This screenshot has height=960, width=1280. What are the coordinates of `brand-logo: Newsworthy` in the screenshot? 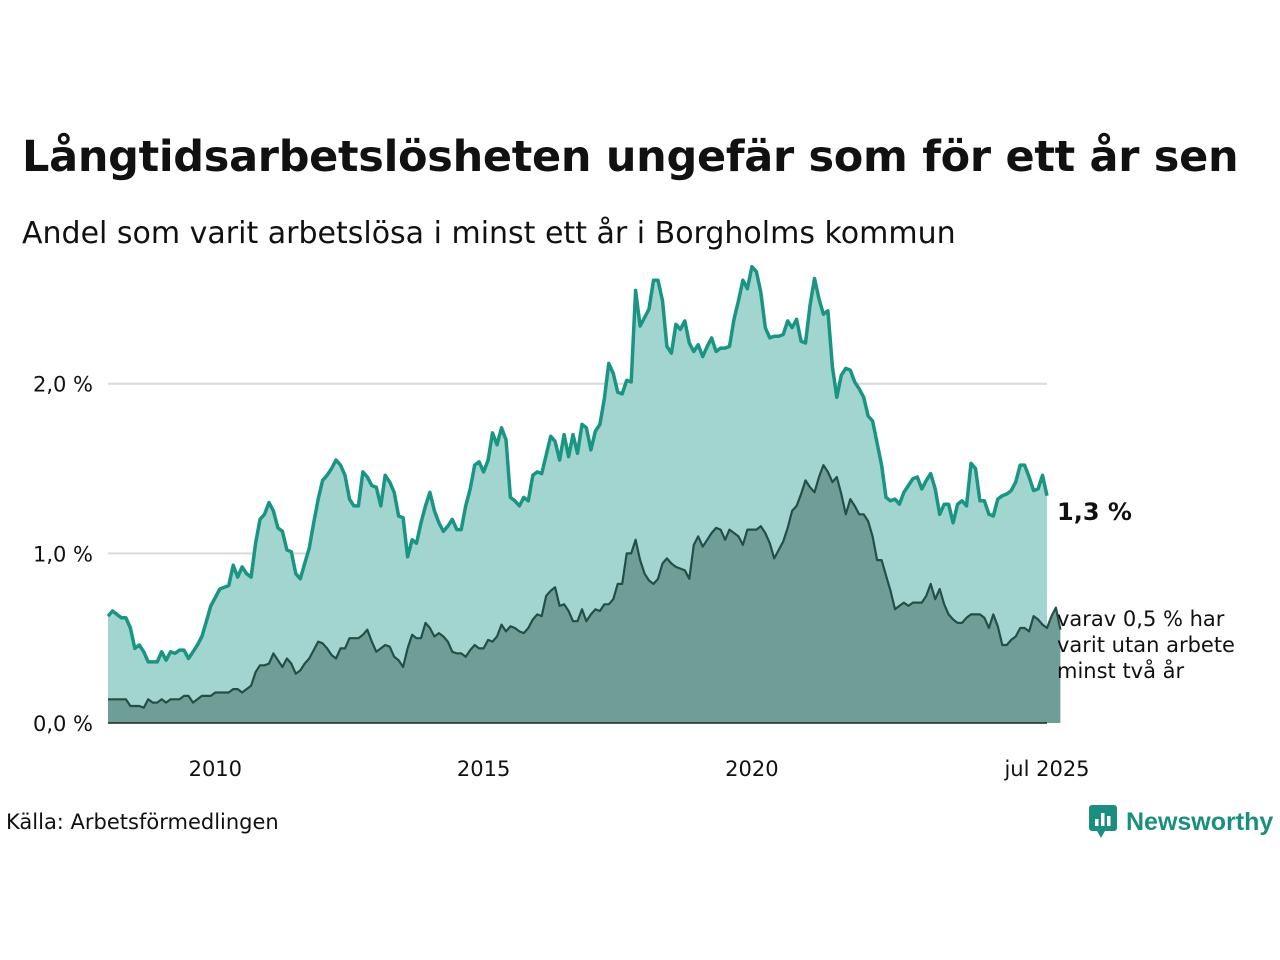 It's located at (1180, 822).